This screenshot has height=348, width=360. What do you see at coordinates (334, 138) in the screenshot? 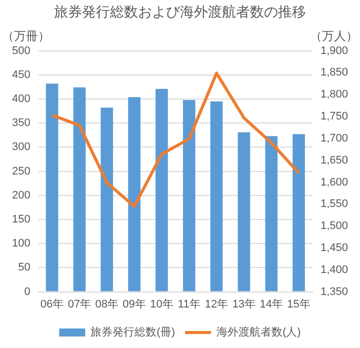
I see `y2-tick-label: 1,700` at bounding box center [334, 138].